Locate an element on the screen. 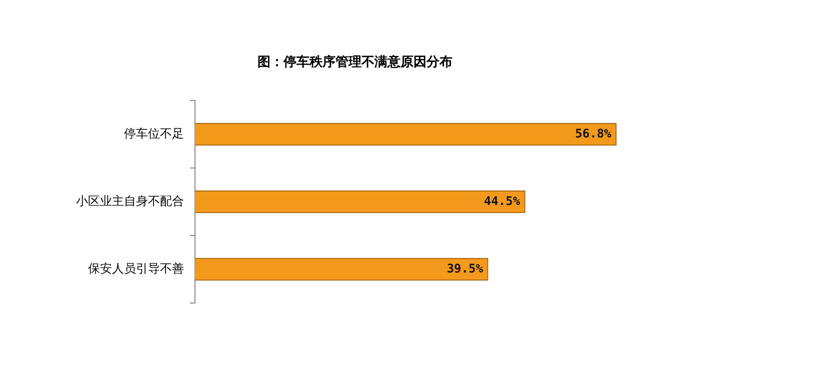  data-label: 39.5% is located at coordinates (465, 268).